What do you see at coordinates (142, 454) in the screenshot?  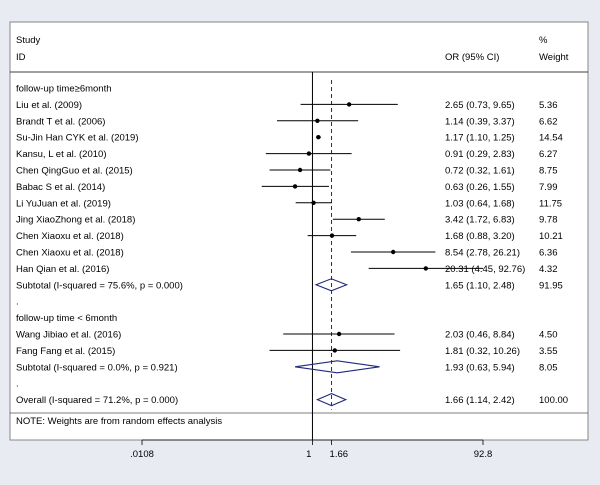 I see `x-tick-label-0: .0108` at bounding box center [142, 454].